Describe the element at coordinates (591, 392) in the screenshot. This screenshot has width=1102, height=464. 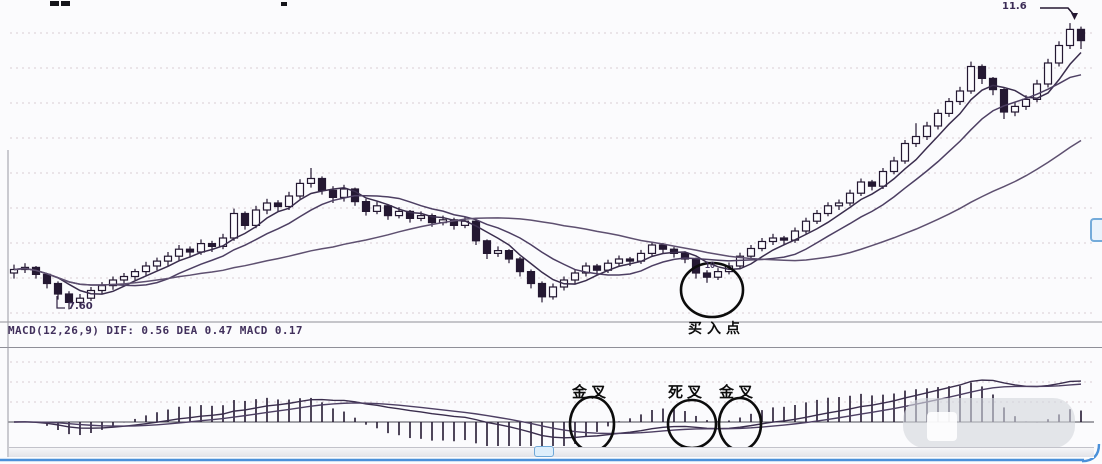
I see `golden-cross-label-1: 金叉` at that location.